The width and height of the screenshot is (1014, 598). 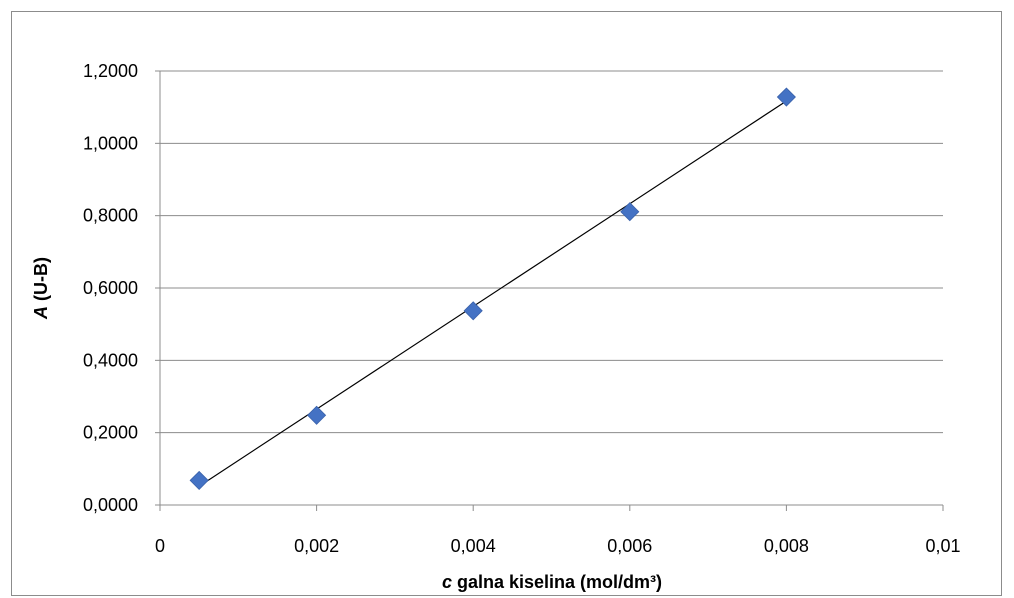 I want to click on y-axis-title: A (U-B), so click(x=41, y=288).